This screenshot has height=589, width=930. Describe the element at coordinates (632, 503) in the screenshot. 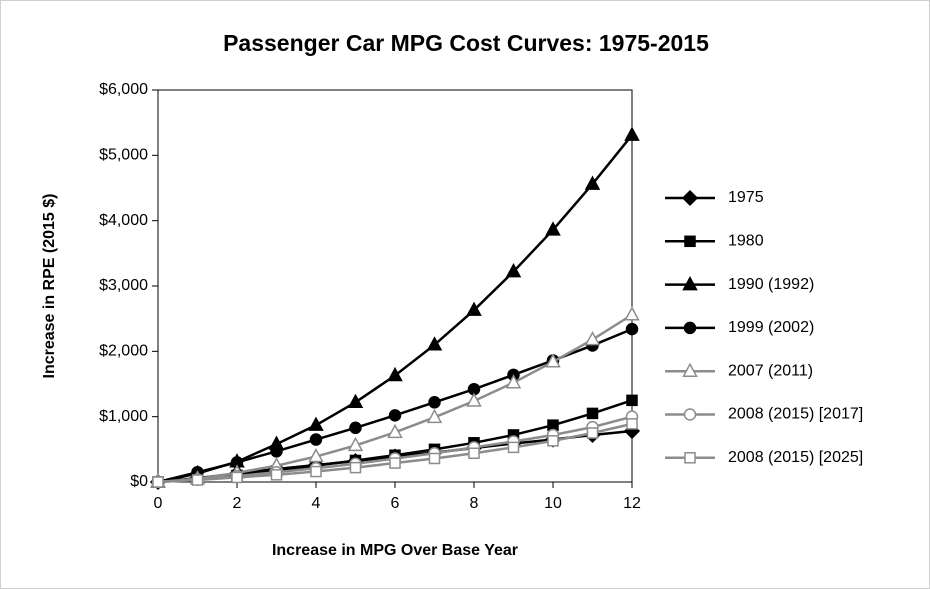

I see `x-tick-label: 12` at that location.